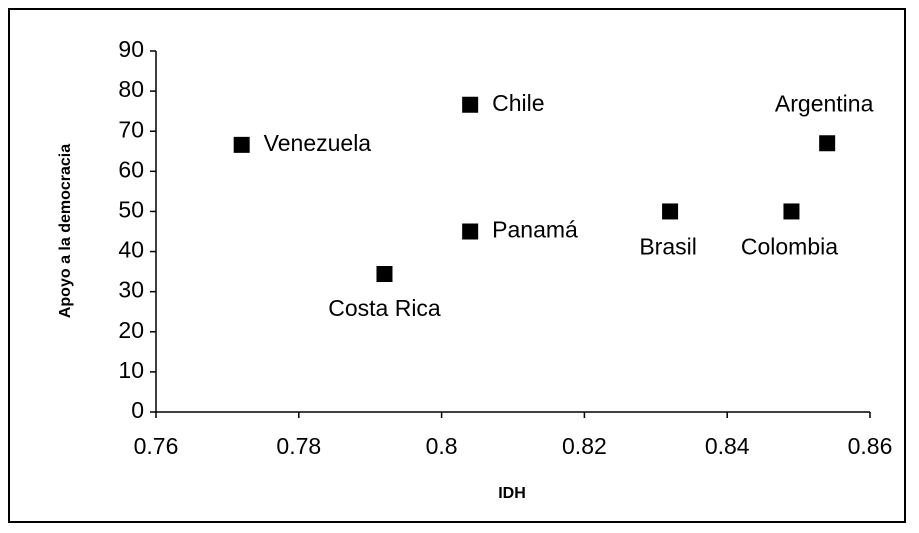  Describe the element at coordinates (131, 290) in the screenshot. I see `y-tick-label: 30` at that location.